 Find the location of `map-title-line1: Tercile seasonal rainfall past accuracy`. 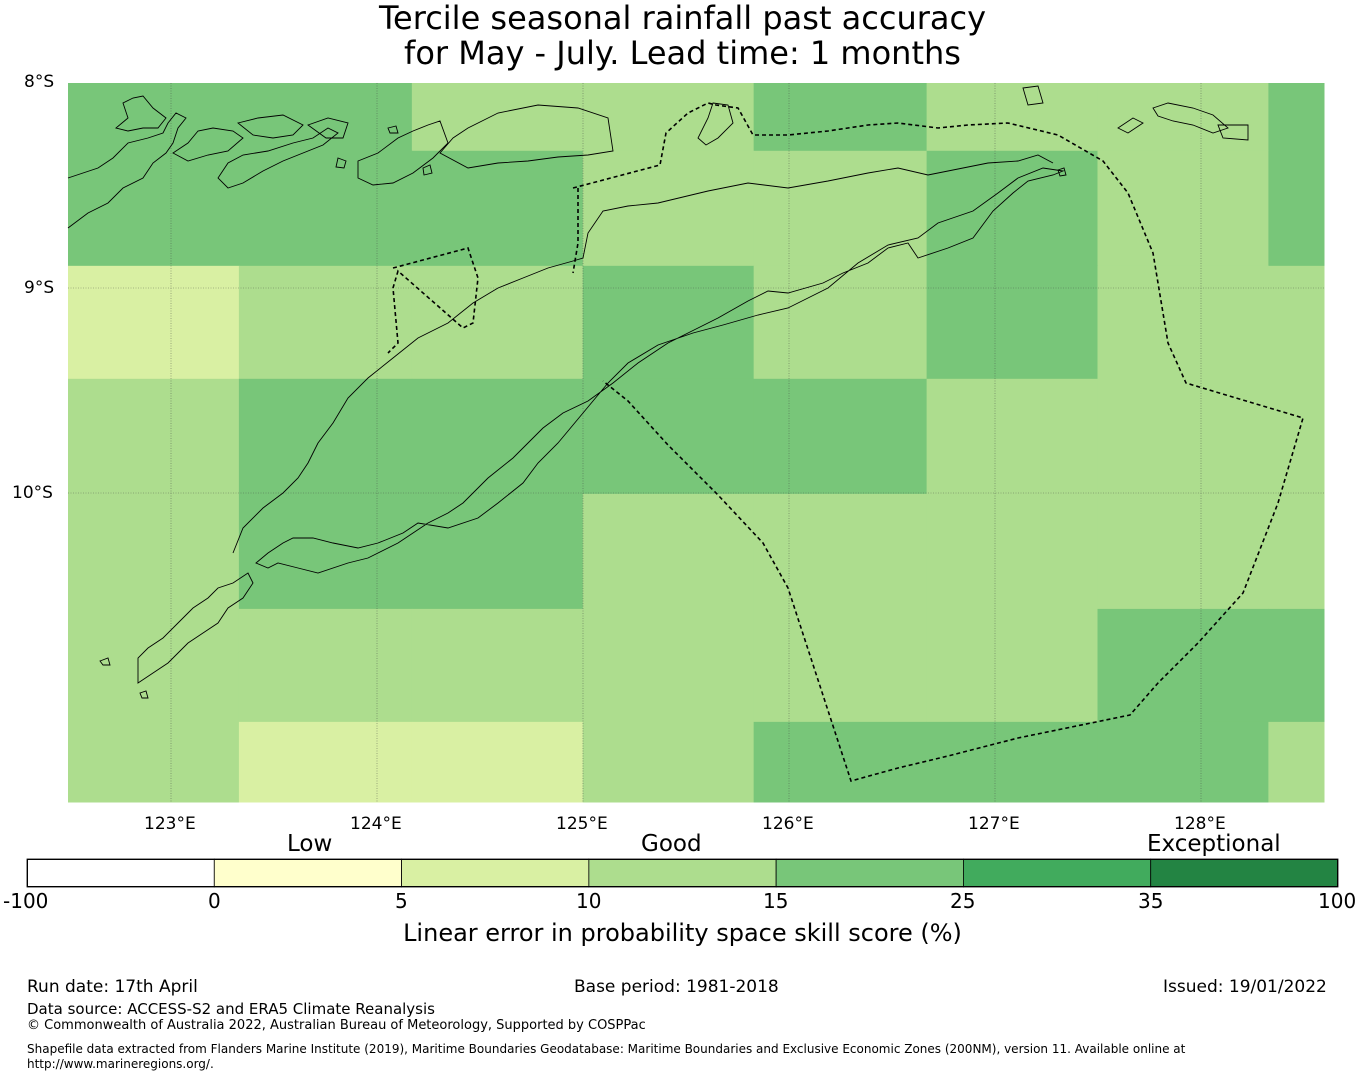

map-title-line1: Tercile seasonal rainfall past accuracy is located at coordinates (682, 18).